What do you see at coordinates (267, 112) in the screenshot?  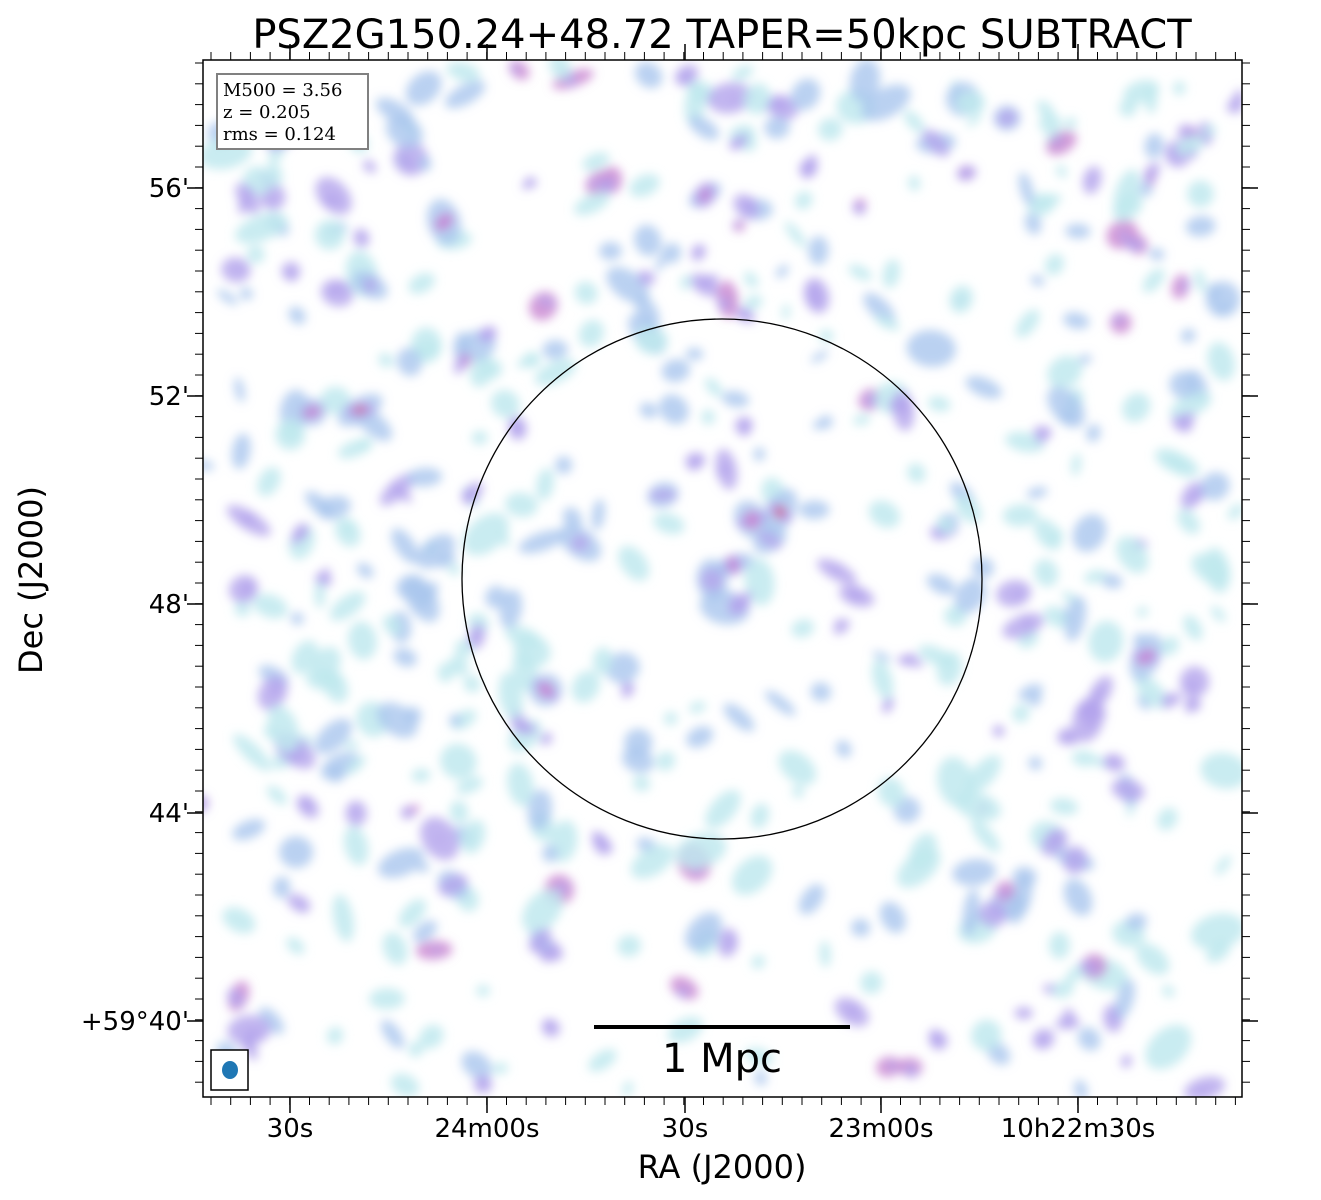 I see `info-z: z = 0.205` at bounding box center [267, 112].